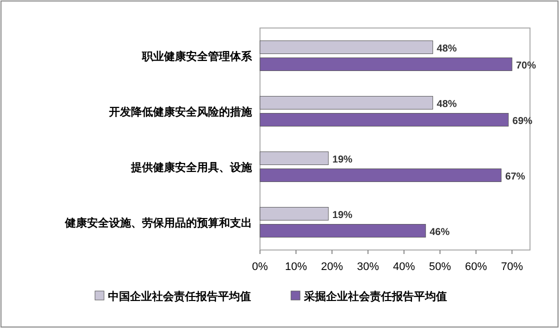  What do you see at coordinates (440, 232) in the screenshot?
I see `data-label: 46%` at bounding box center [440, 232].